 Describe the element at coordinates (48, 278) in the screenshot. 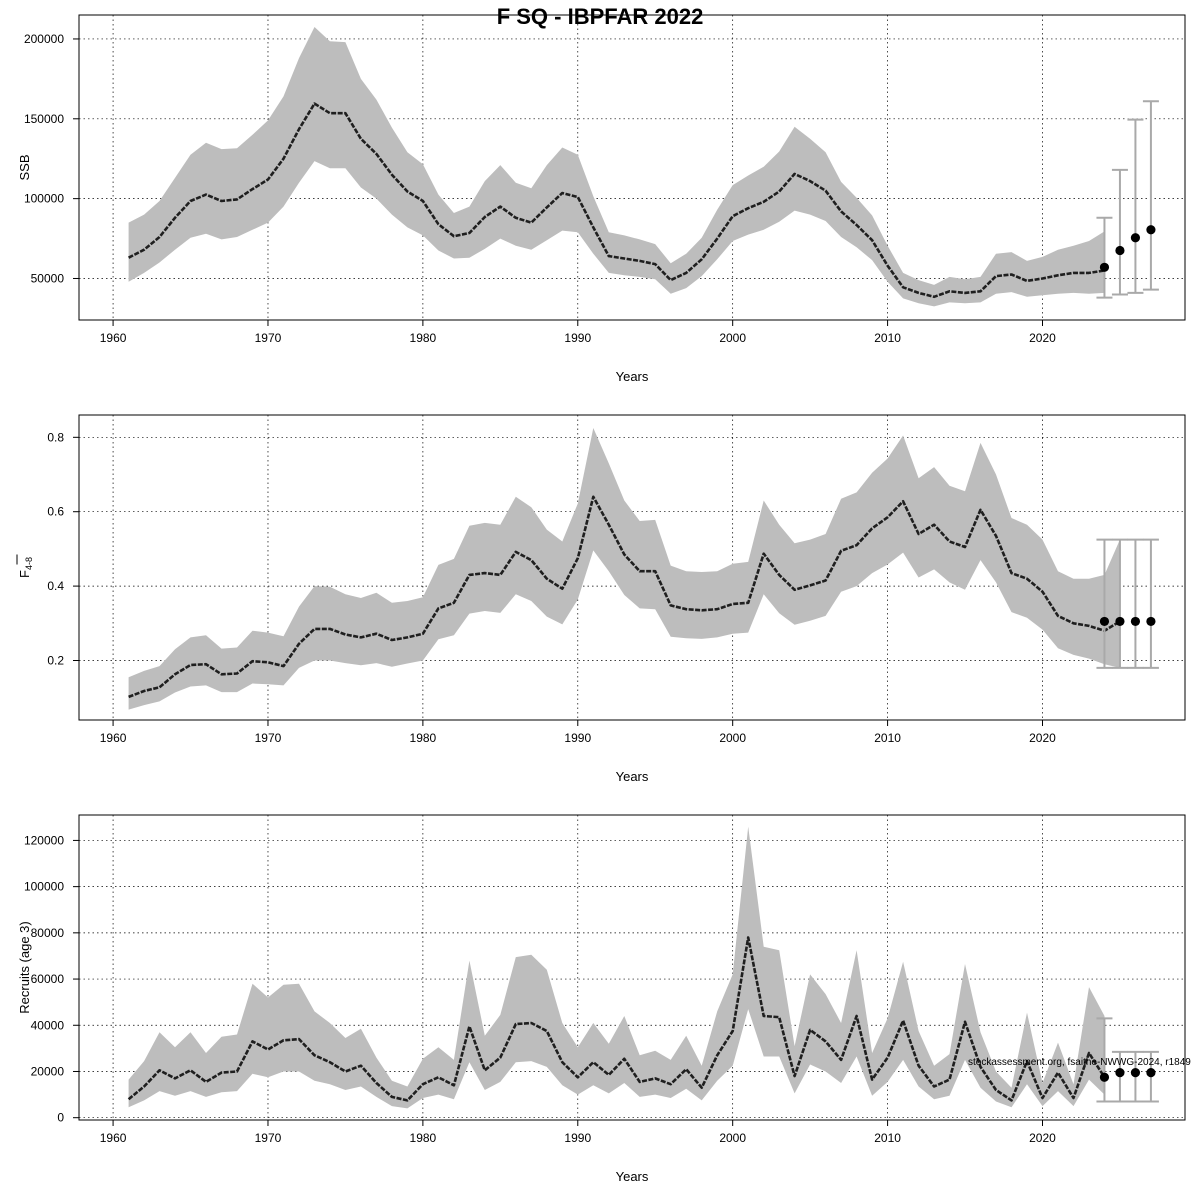

I see `ssb-y-tick-label: 50000` at that location.